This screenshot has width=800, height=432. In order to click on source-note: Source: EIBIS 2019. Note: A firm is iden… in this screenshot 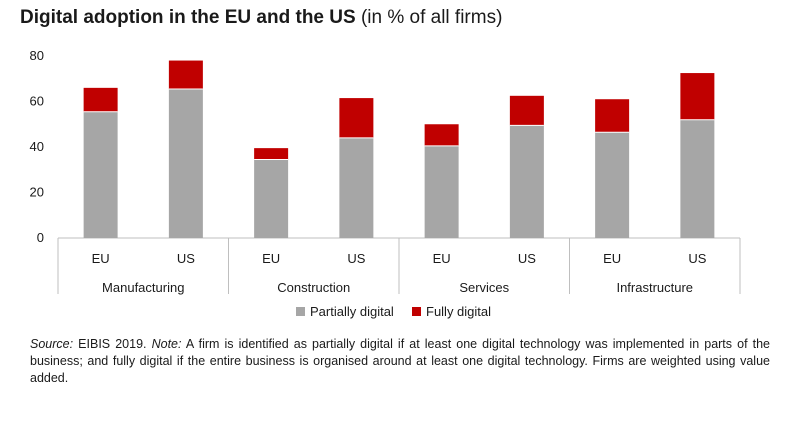, I will do `click(400, 361)`.